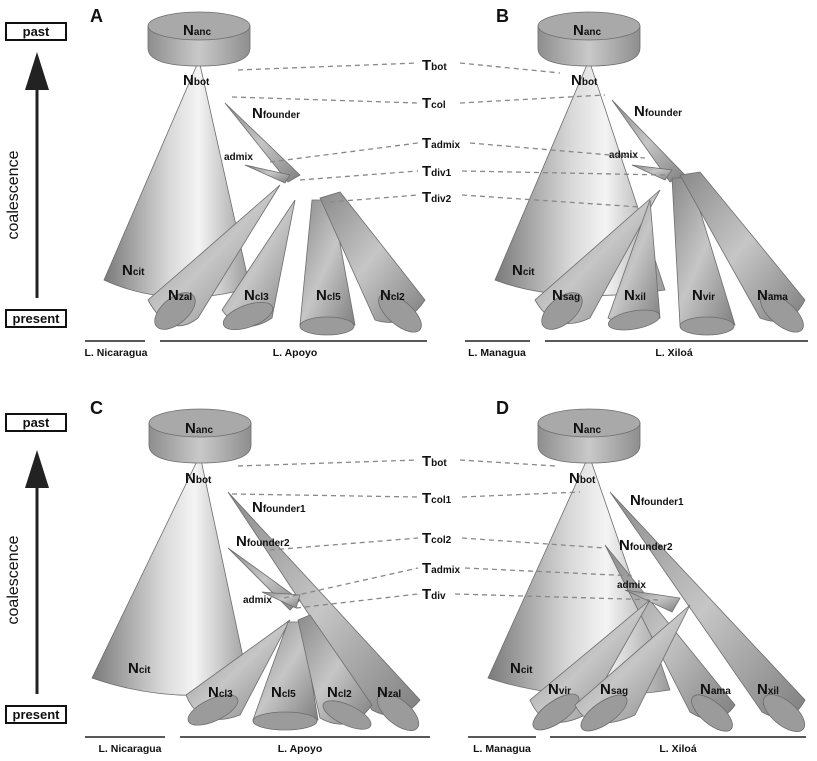 The image size is (817, 761). I want to click on time-label: Tdiv2, so click(437, 197).